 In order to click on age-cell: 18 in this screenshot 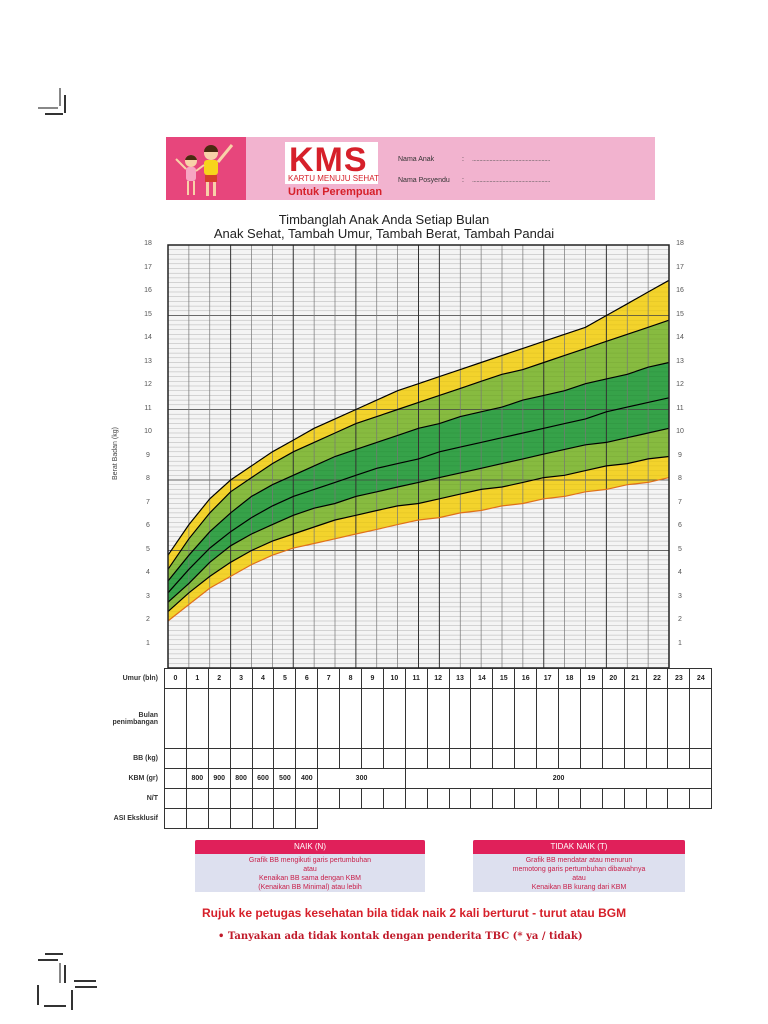, I will do `click(569, 678)`.